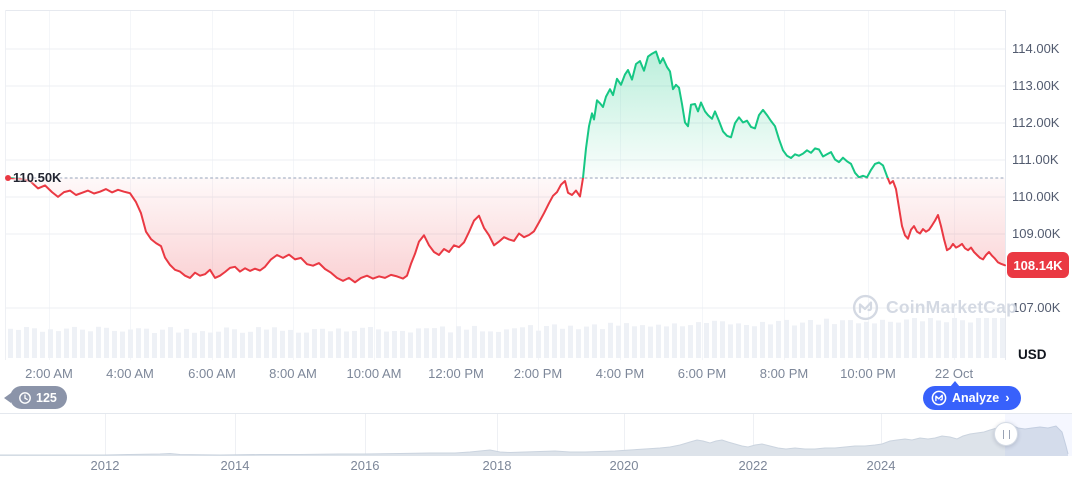  Describe the element at coordinates (954, 373) in the screenshot. I see `x-axis-label: 22 Oct` at that location.